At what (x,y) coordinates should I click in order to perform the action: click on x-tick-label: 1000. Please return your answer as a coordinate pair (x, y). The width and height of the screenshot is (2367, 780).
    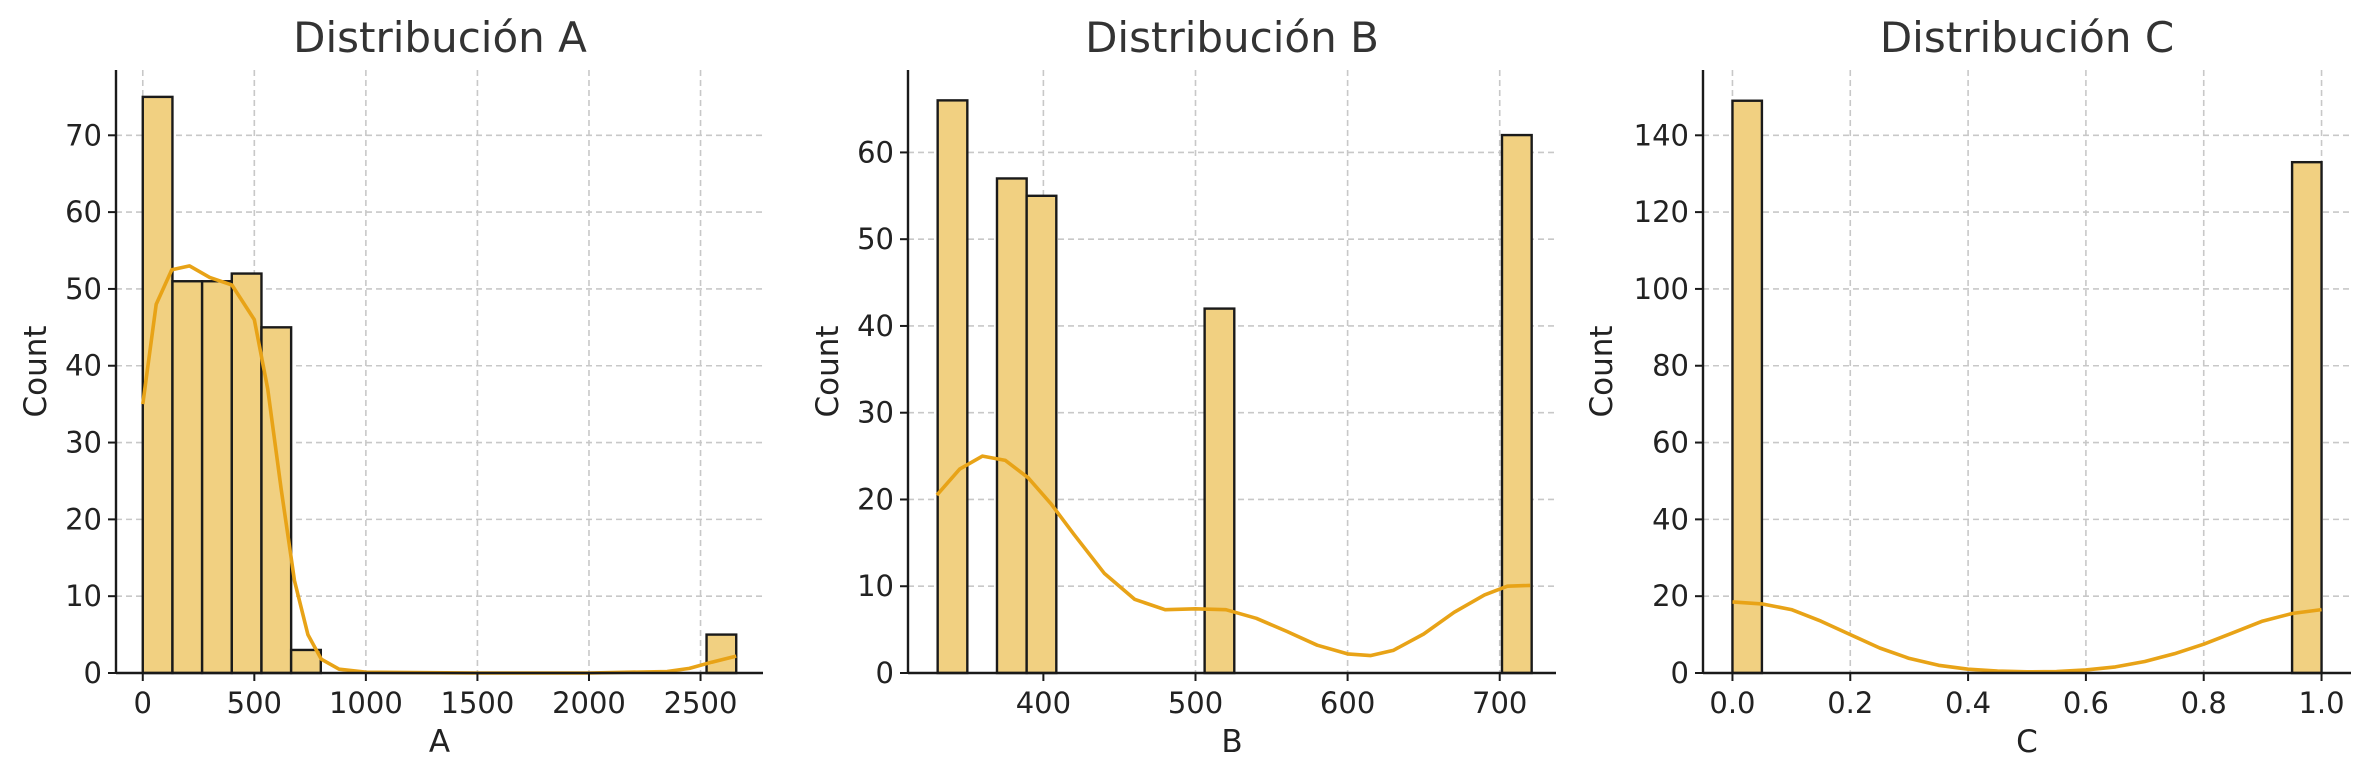
    Looking at the image, I should click on (366, 703).